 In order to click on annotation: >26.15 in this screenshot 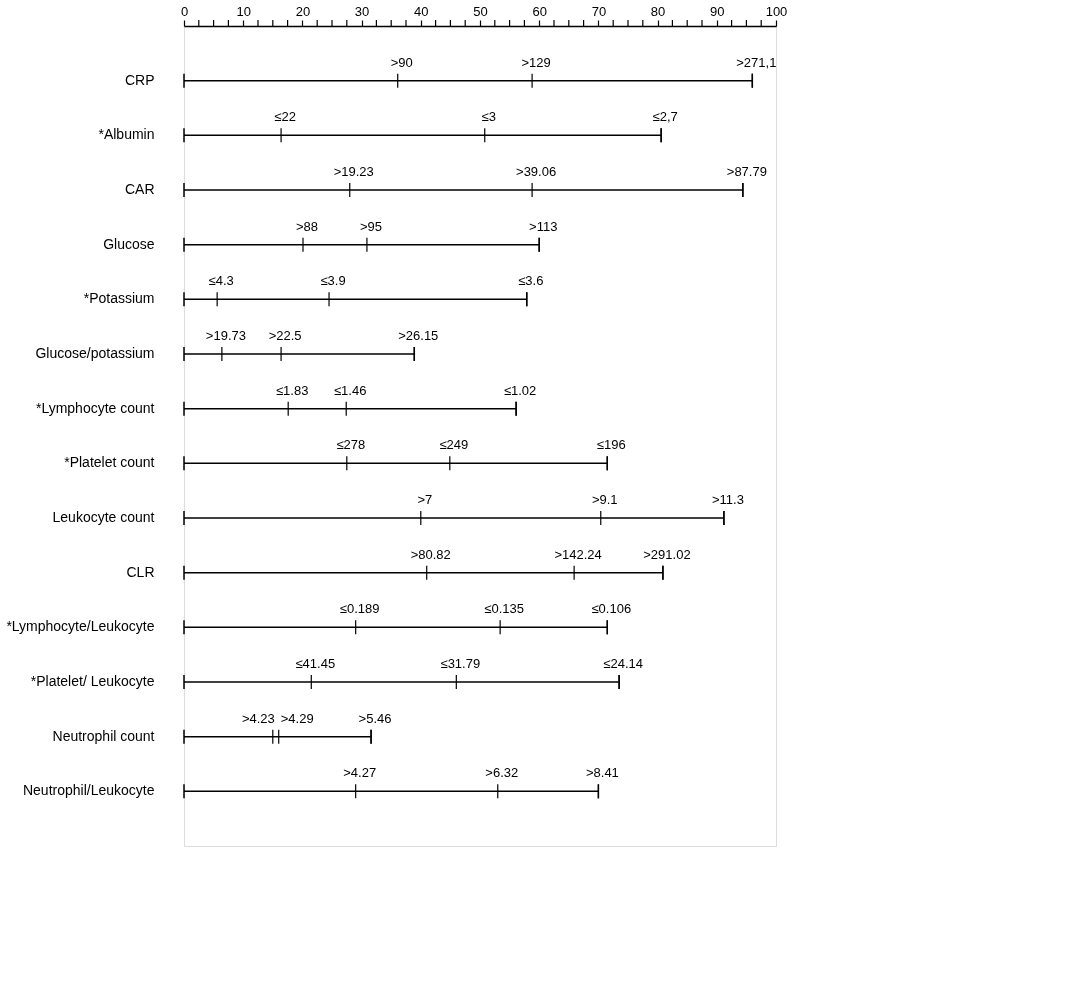, I will do `click(418, 335)`.